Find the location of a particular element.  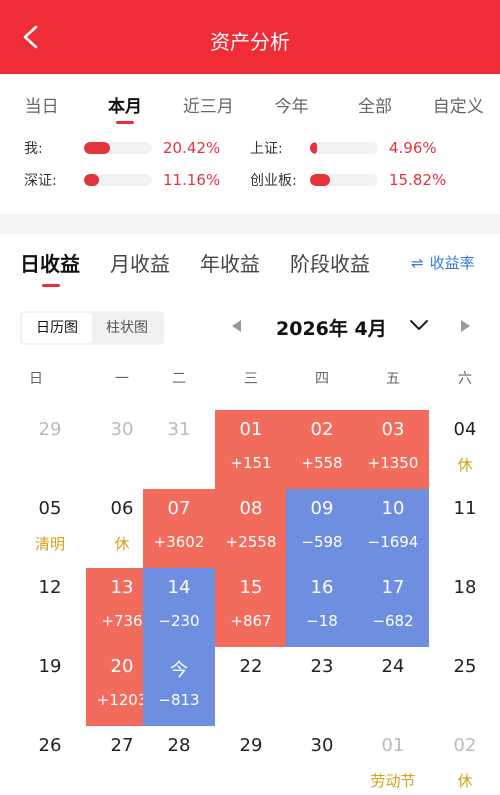

holiday-label: 劳动节 is located at coordinates (393, 781).